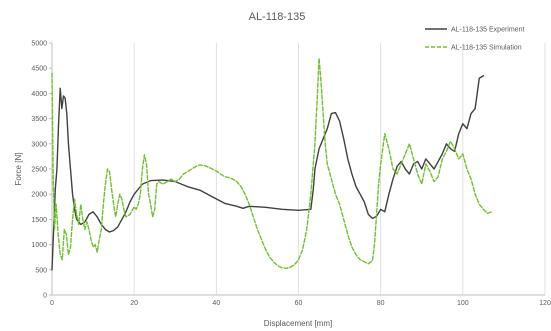 This screenshot has height=331, width=551. Describe the element at coordinates (277, 17) in the screenshot. I see `chart-title: AL-118-135` at that location.